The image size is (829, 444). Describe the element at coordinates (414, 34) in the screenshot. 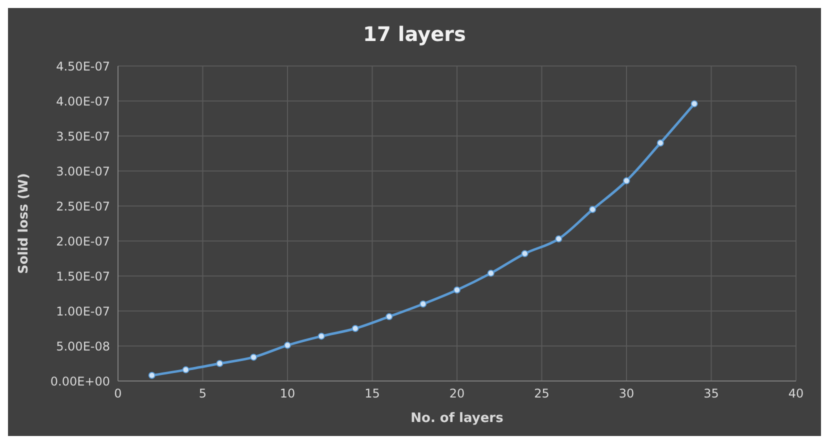

I see `chart-title: 17 layers` at that location.